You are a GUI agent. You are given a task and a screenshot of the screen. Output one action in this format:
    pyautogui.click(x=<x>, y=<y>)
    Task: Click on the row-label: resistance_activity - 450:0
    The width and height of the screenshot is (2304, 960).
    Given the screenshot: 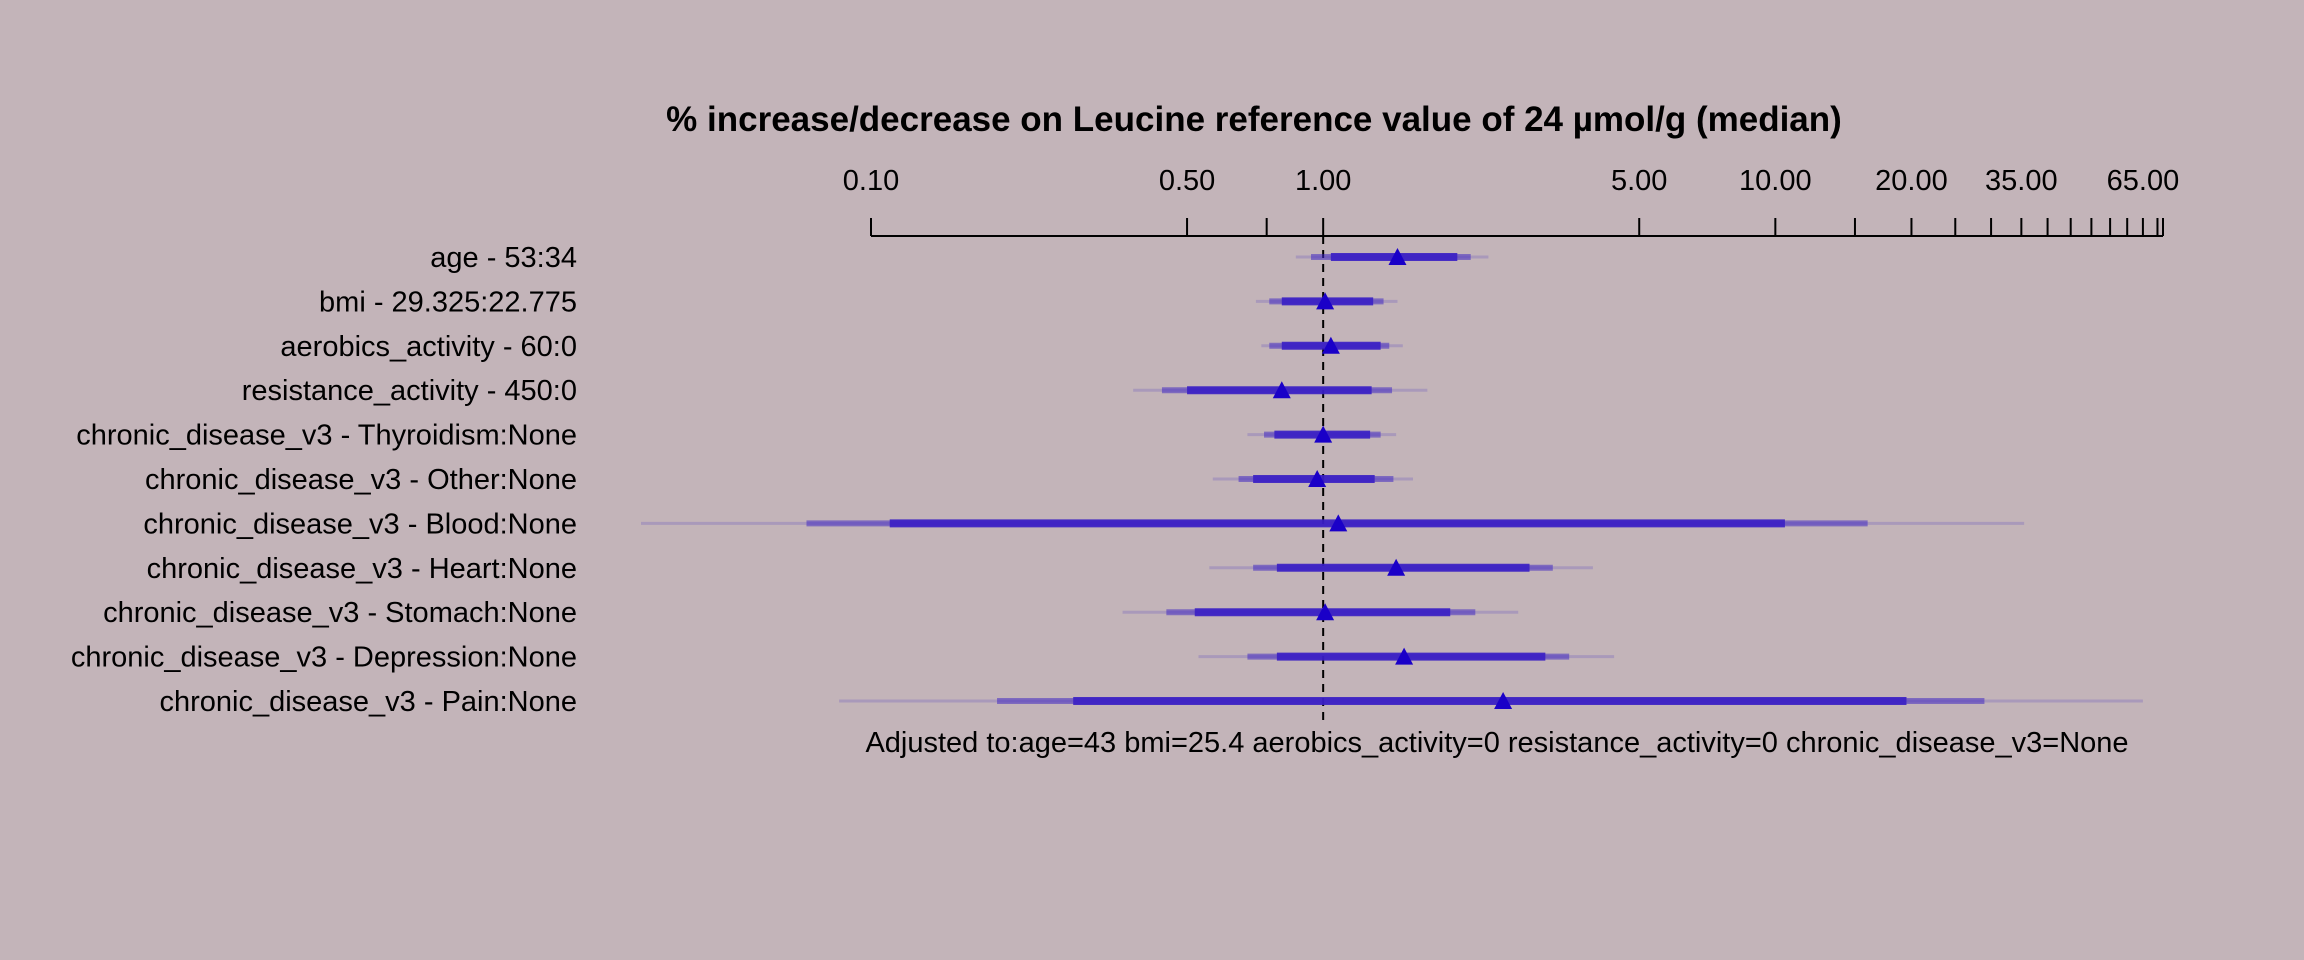 What is the action you would take?
    pyautogui.click(x=409, y=391)
    